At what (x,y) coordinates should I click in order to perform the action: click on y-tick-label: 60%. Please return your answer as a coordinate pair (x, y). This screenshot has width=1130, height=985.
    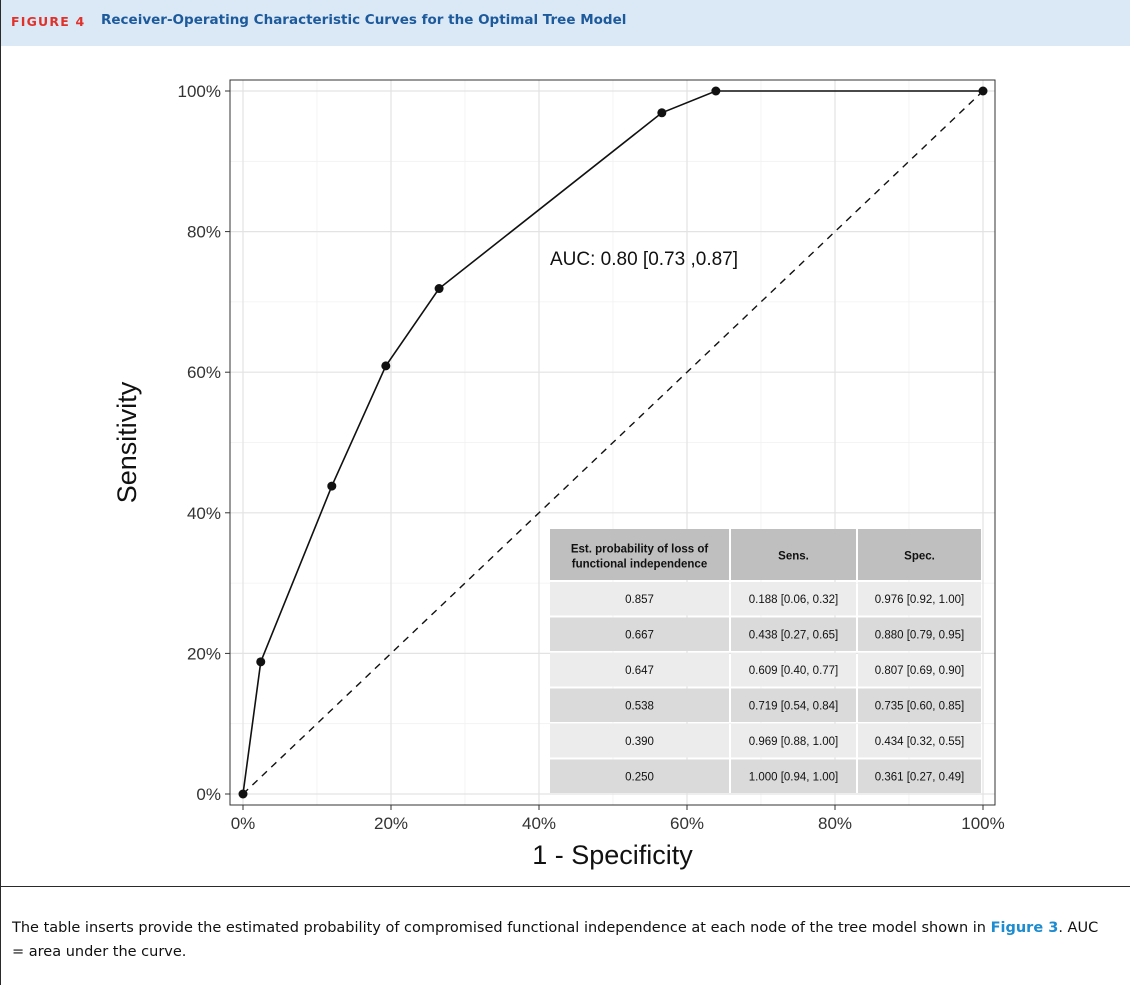
    Looking at the image, I should click on (204, 372).